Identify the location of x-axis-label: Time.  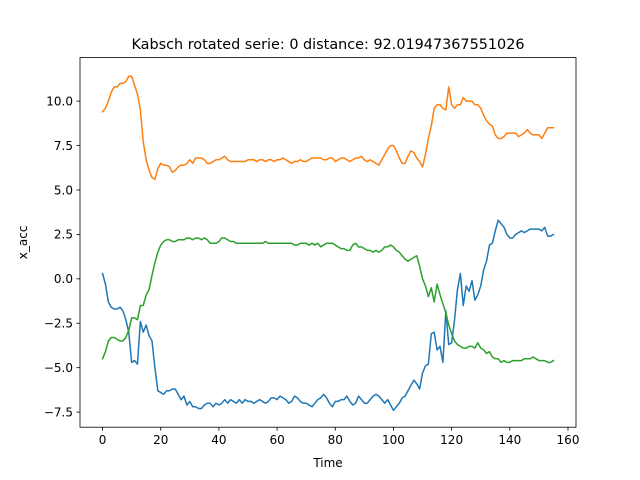
(327, 463).